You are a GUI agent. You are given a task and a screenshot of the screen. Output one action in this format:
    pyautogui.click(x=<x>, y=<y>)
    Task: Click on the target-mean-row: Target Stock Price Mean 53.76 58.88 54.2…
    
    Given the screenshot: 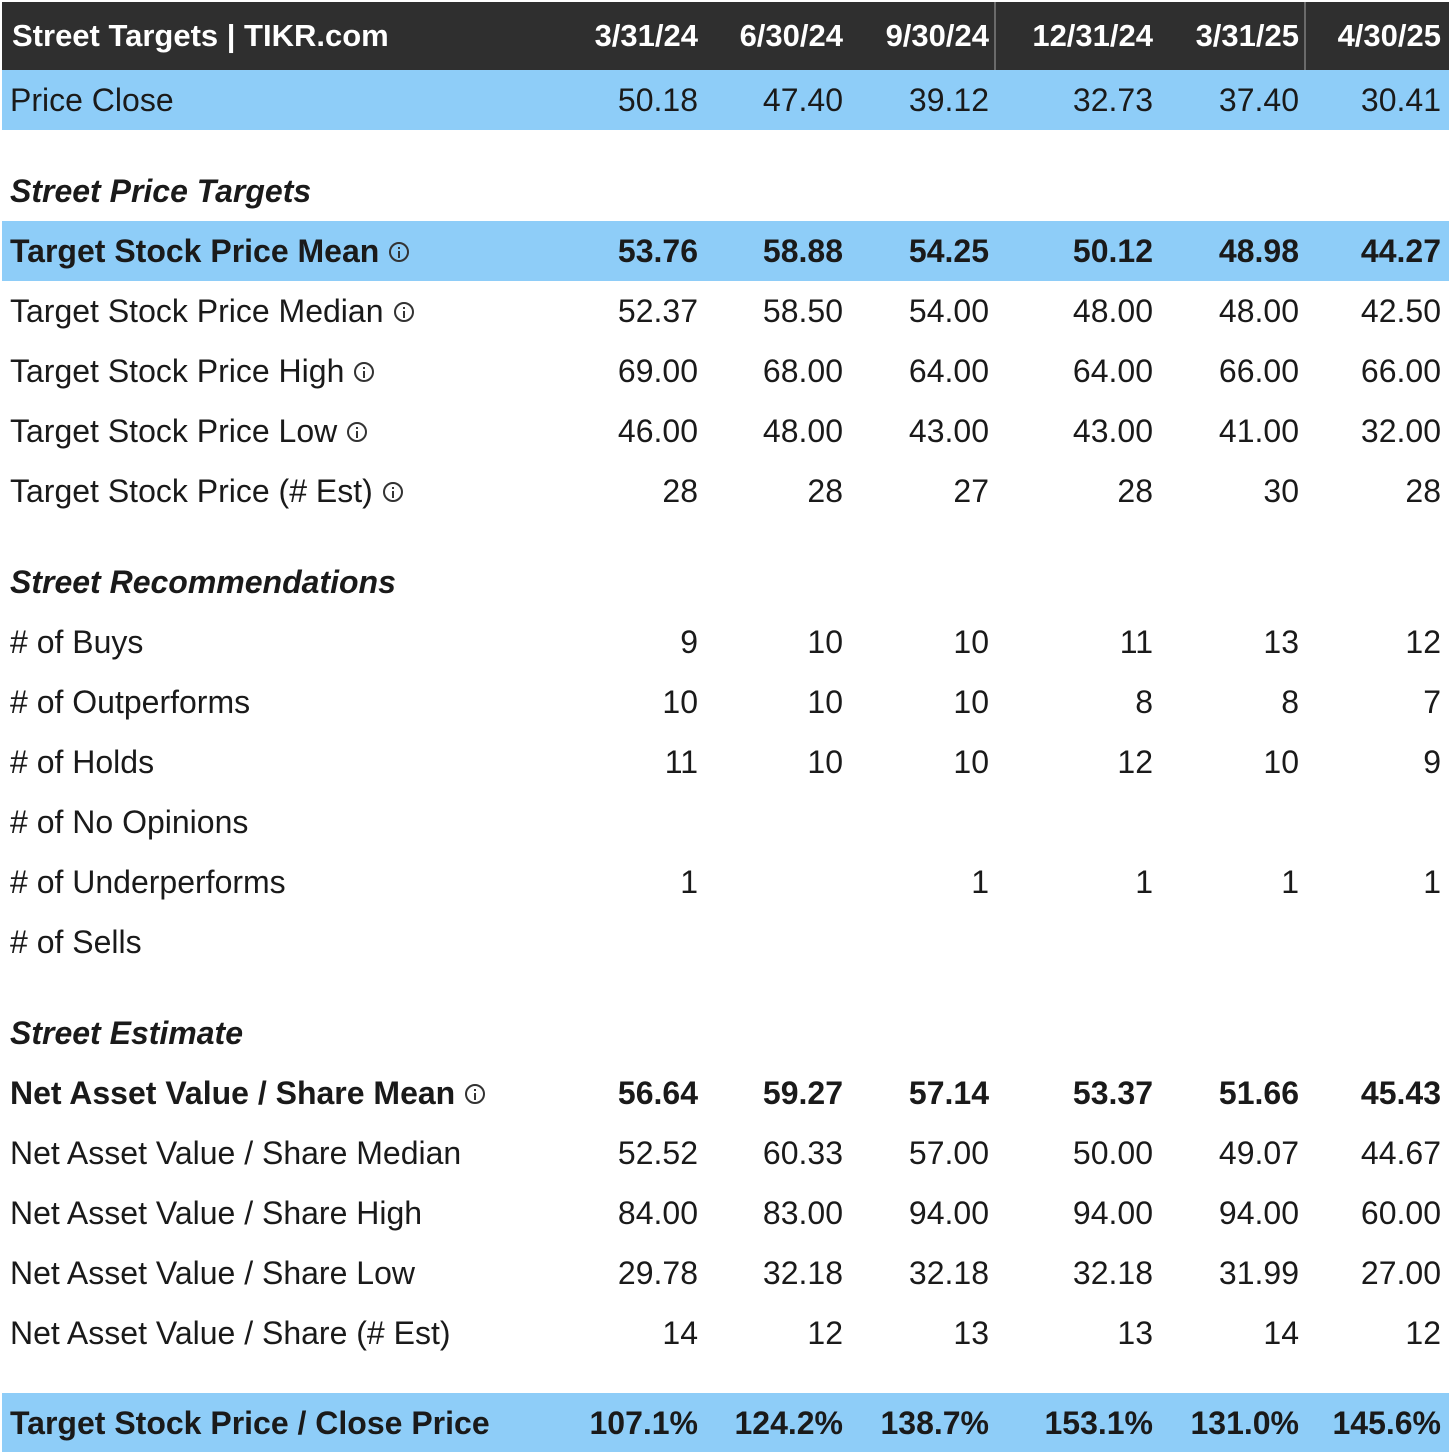 What is the action you would take?
    pyautogui.click(x=725, y=251)
    